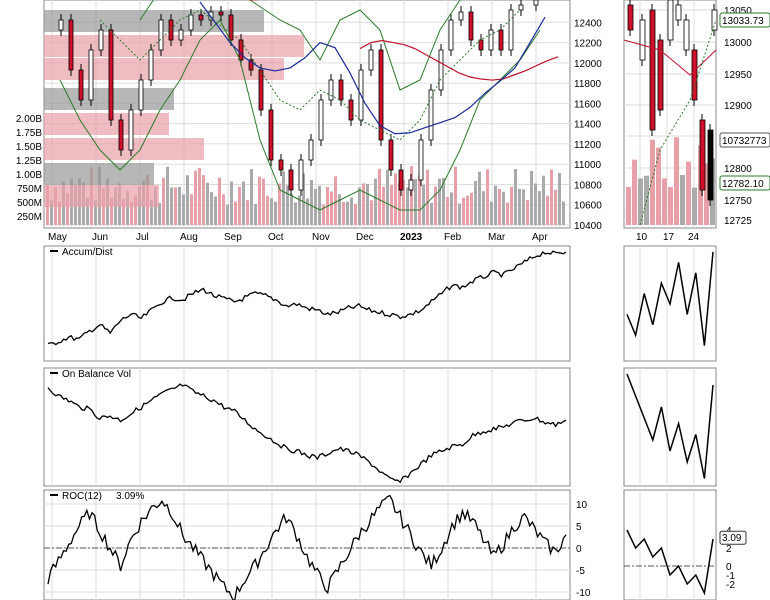 This screenshot has height=600, width=770. I want to click on zoom-sma-tag-text: 12782.10, so click(743, 184).